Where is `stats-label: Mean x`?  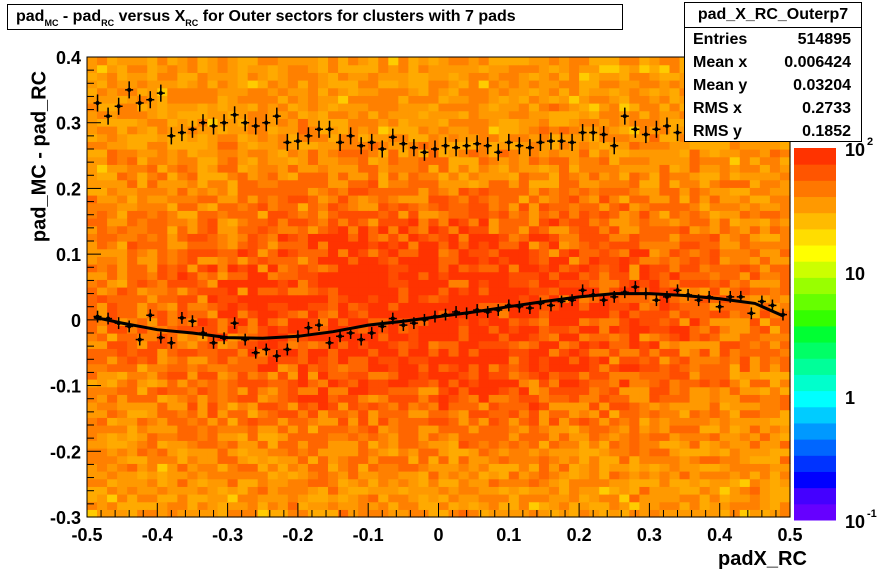
stats-label: Mean x is located at coordinates (720, 62).